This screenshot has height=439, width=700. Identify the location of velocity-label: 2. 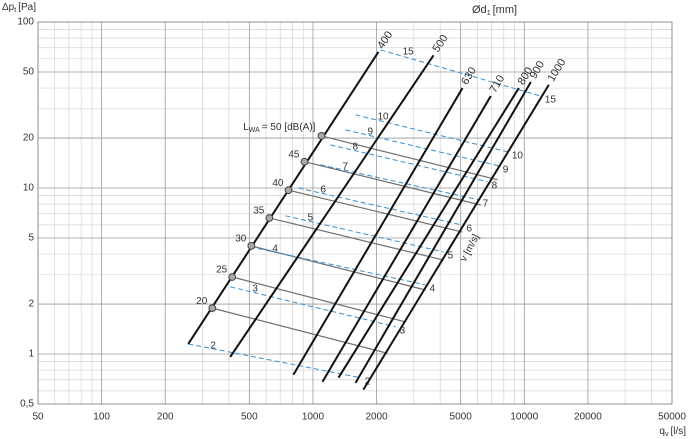
(213, 346).